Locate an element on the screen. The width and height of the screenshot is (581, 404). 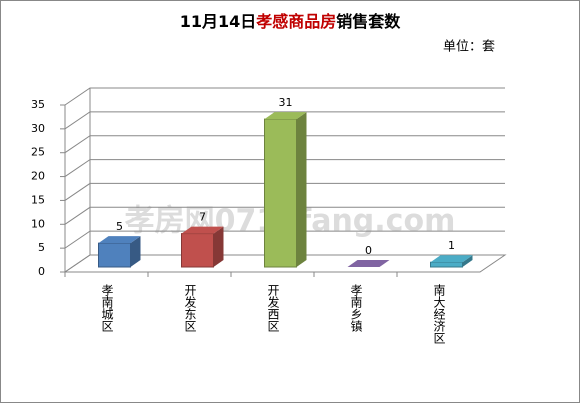
x-tick-label: 孝南乡镇 is located at coordinates (356, 308).